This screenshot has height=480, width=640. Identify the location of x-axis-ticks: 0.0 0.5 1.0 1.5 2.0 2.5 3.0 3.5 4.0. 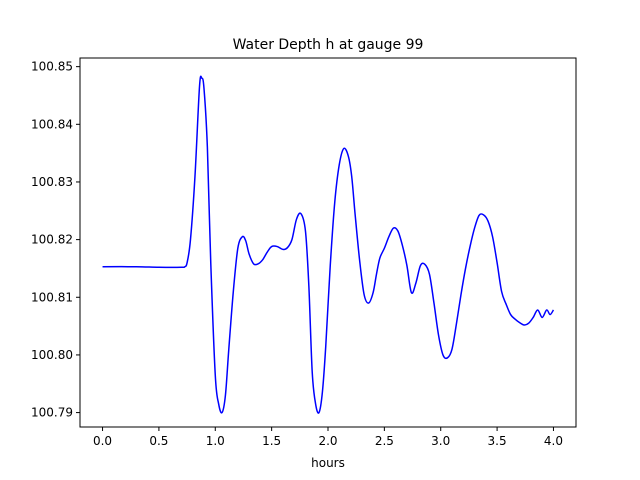
(328, 437).